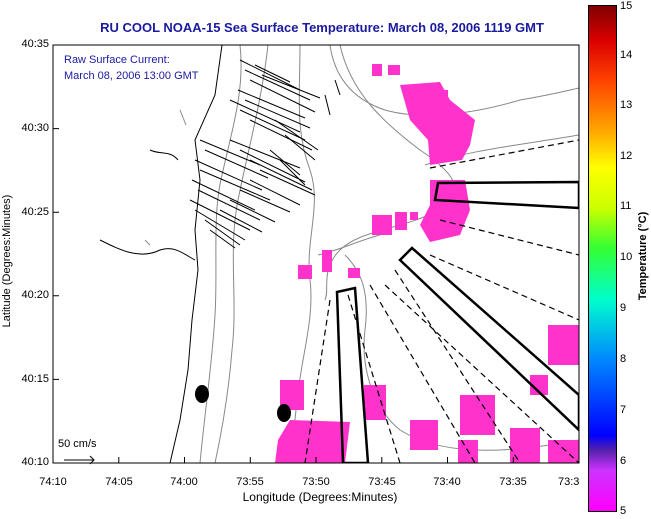 Image resolution: width=651 pixels, height=519 pixels. I want to click on colorbar-title: Temperature (°C), so click(643, 256).